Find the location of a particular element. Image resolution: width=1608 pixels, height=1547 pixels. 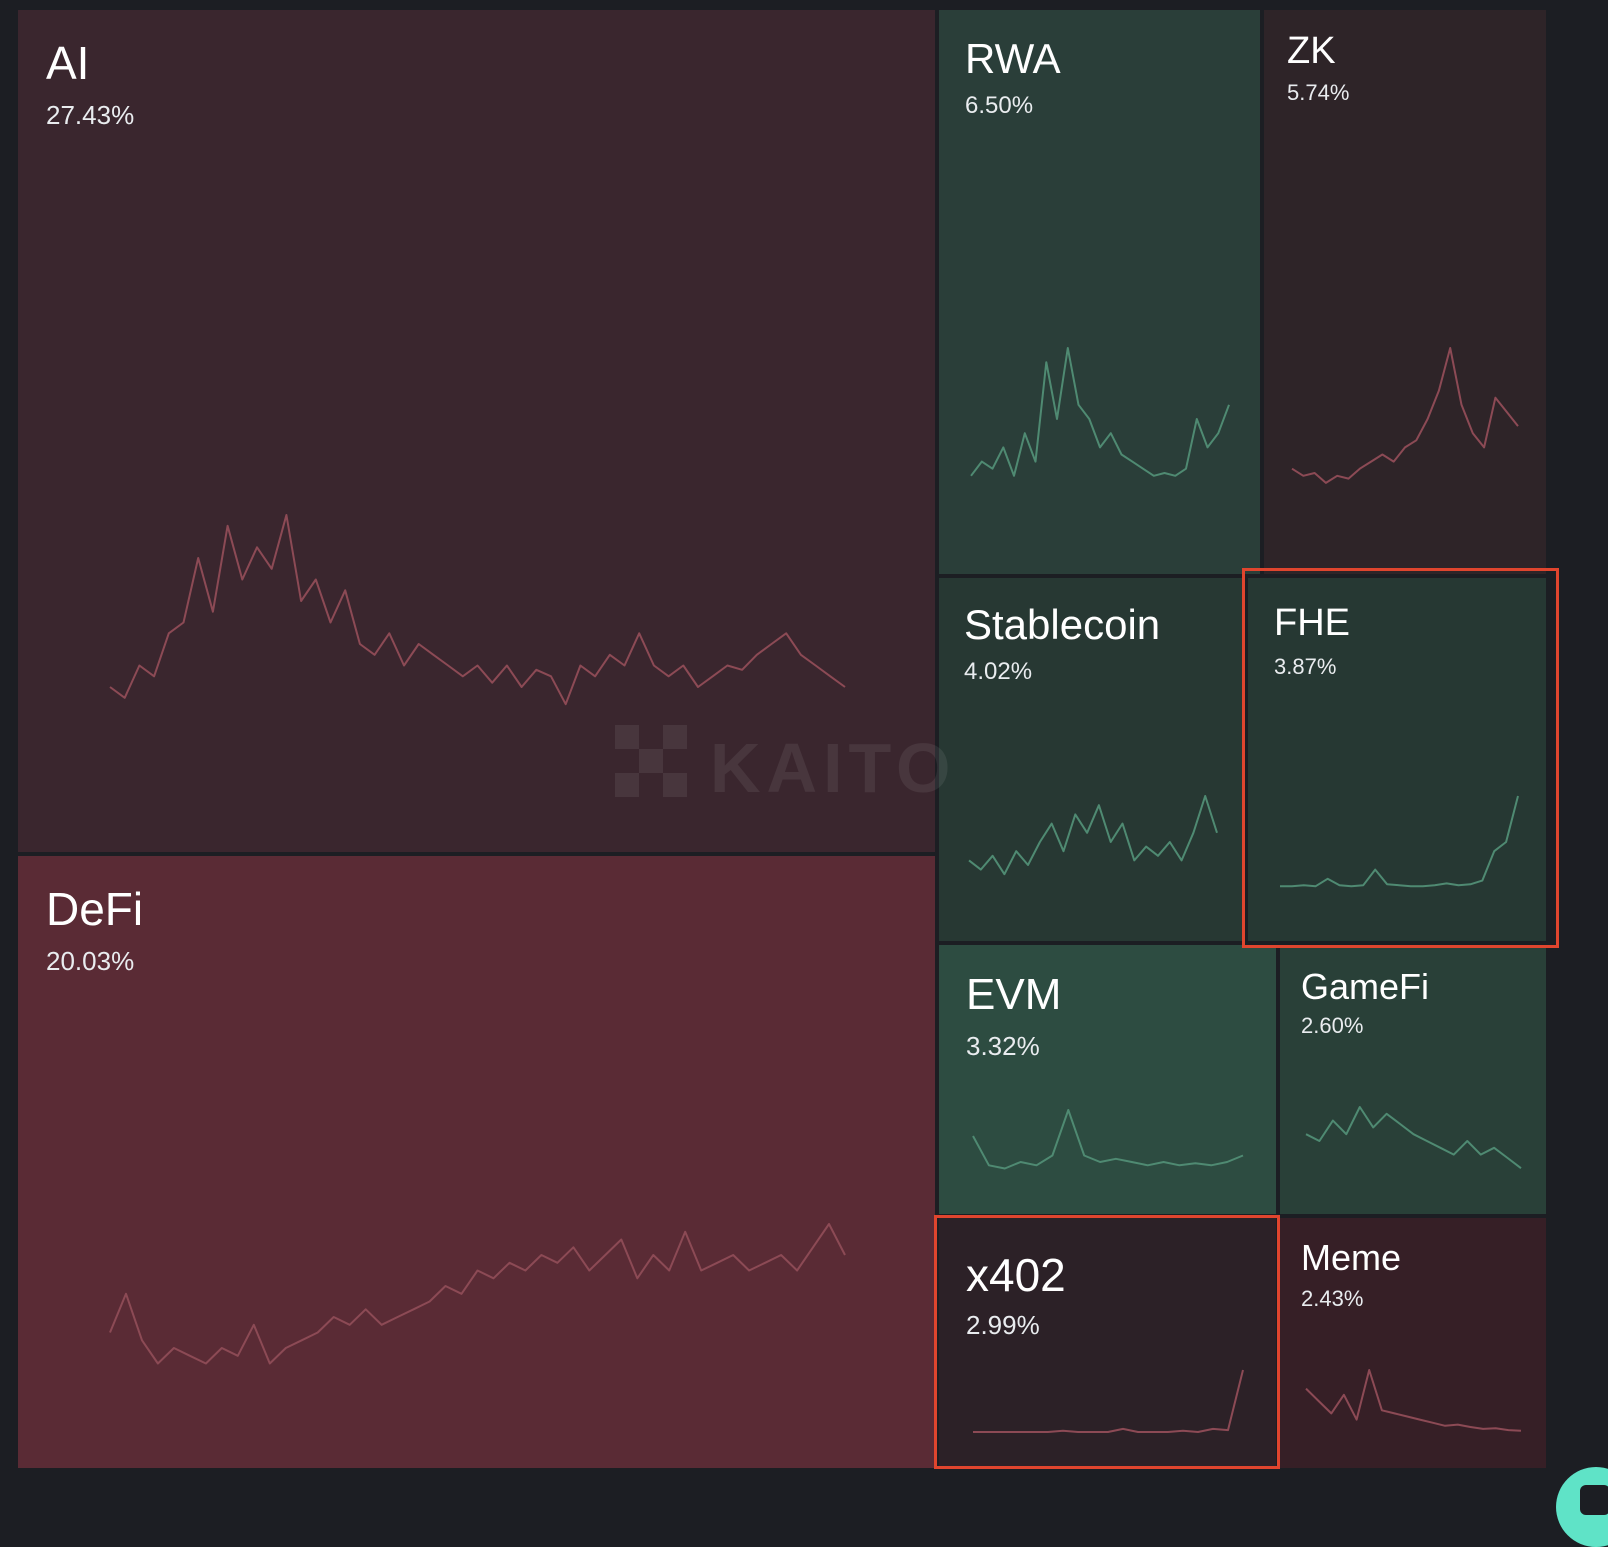

sector-name: ZK is located at coordinates (1311, 51).